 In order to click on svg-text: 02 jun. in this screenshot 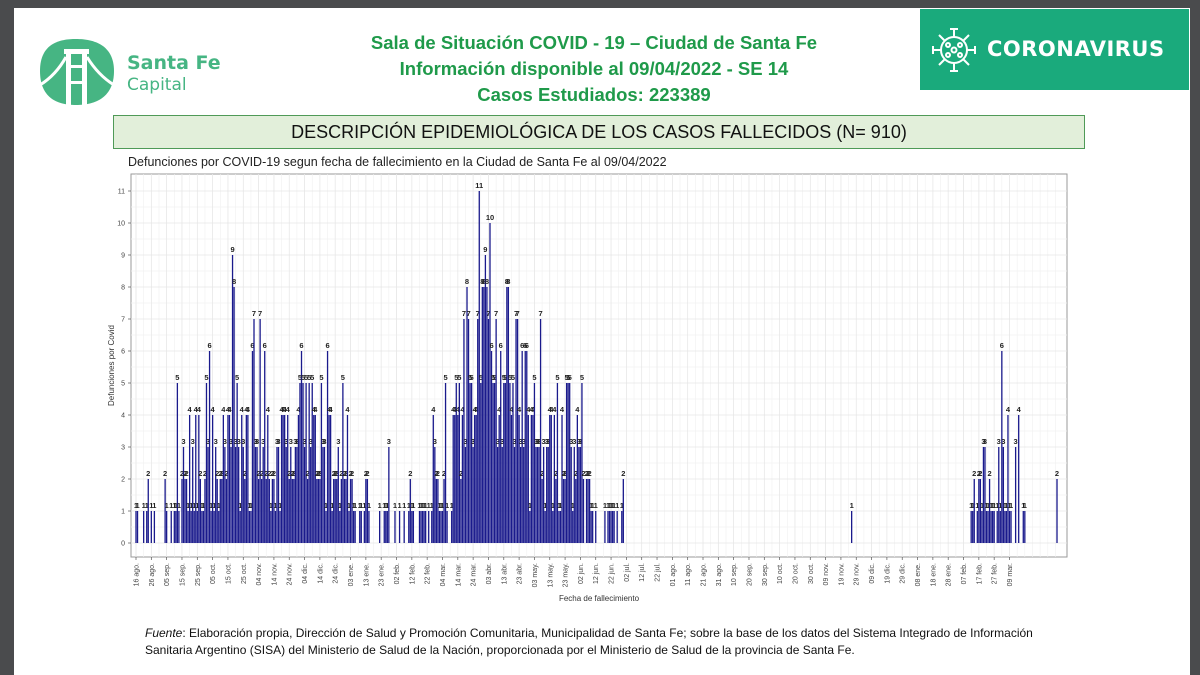, I will do `click(581, 573)`.